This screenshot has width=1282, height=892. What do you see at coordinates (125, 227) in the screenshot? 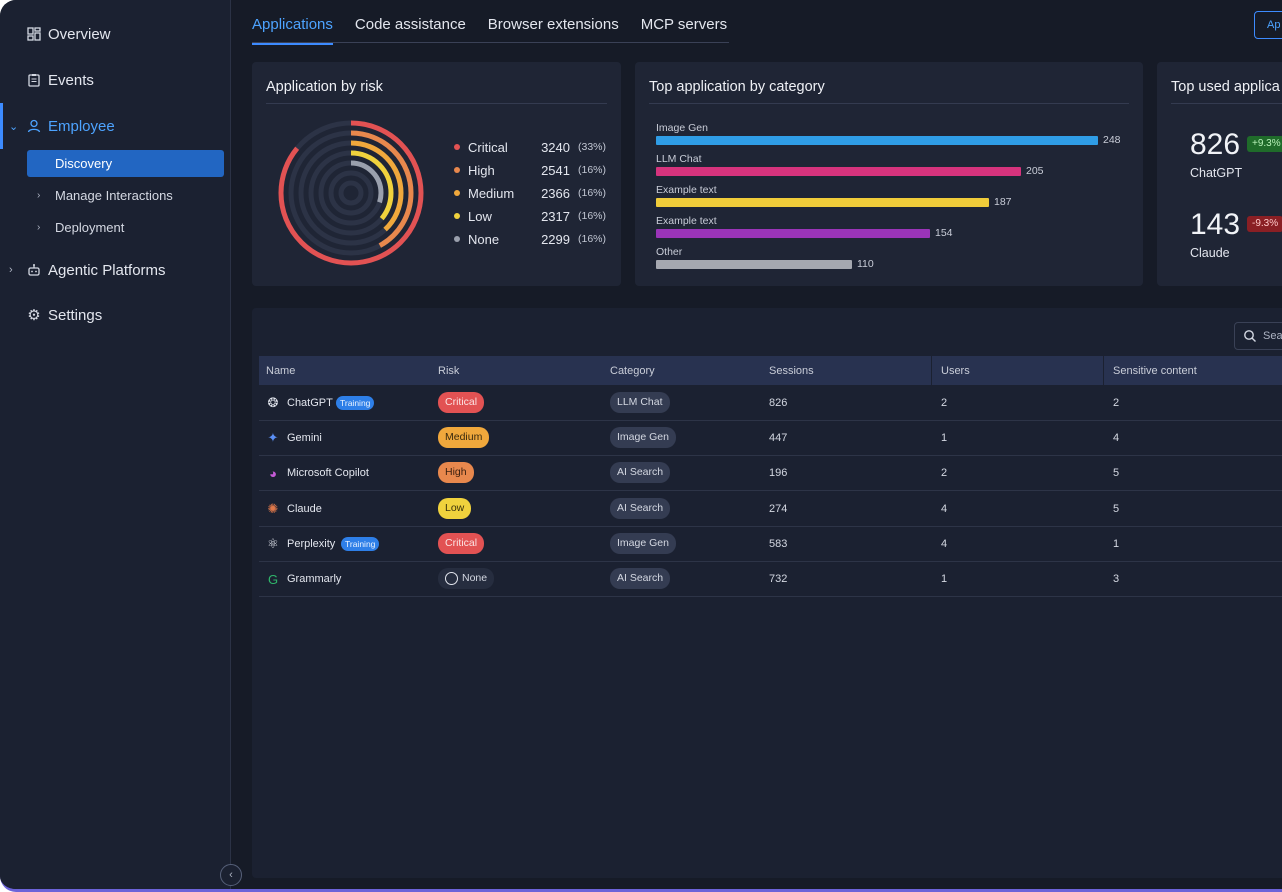
I see `nav-deployment: › Deployment` at bounding box center [125, 227].